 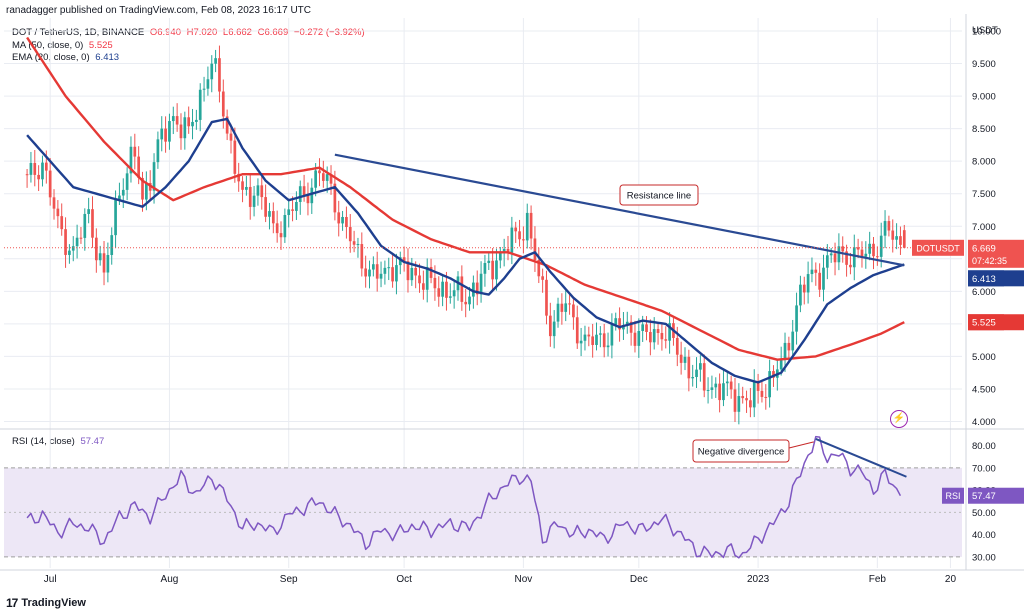 I want to click on rsi-tag-value-bg, so click(x=996, y=495).